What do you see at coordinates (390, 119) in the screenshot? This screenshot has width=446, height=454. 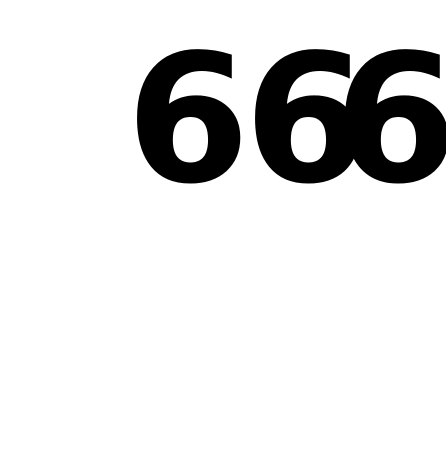 I see `digit-six-3: 6` at bounding box center [390, 119].